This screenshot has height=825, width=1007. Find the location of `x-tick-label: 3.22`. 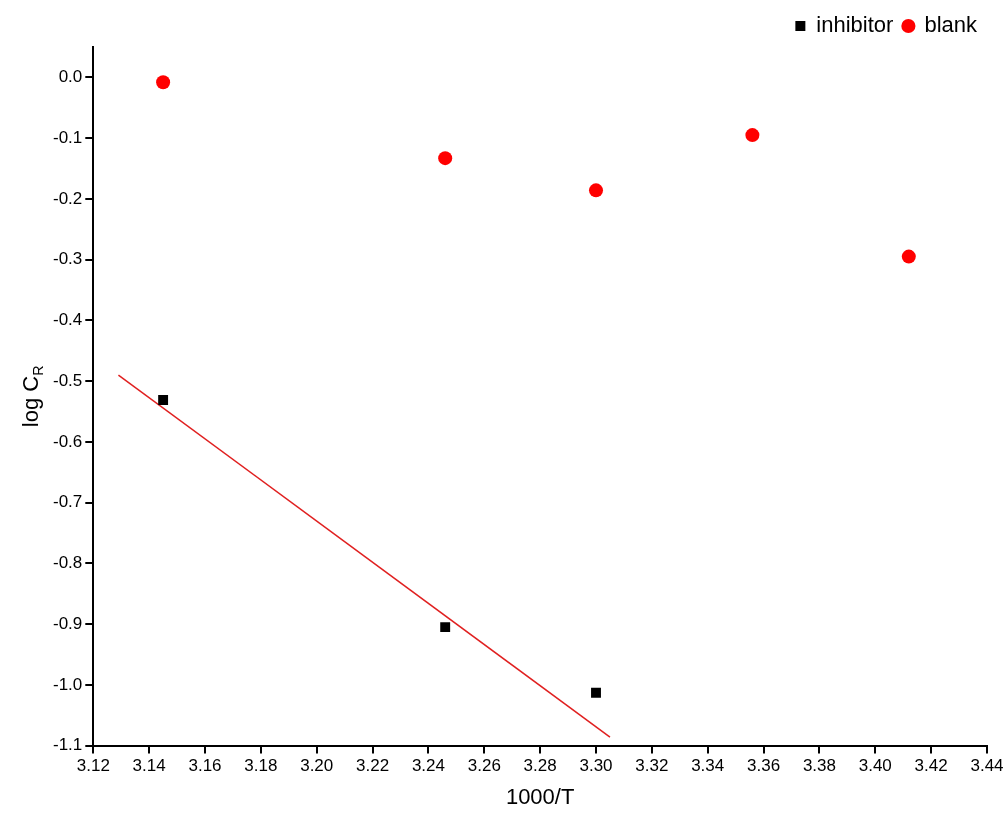

x-tick-label: 3.22 is located at coordinates (373, 766).